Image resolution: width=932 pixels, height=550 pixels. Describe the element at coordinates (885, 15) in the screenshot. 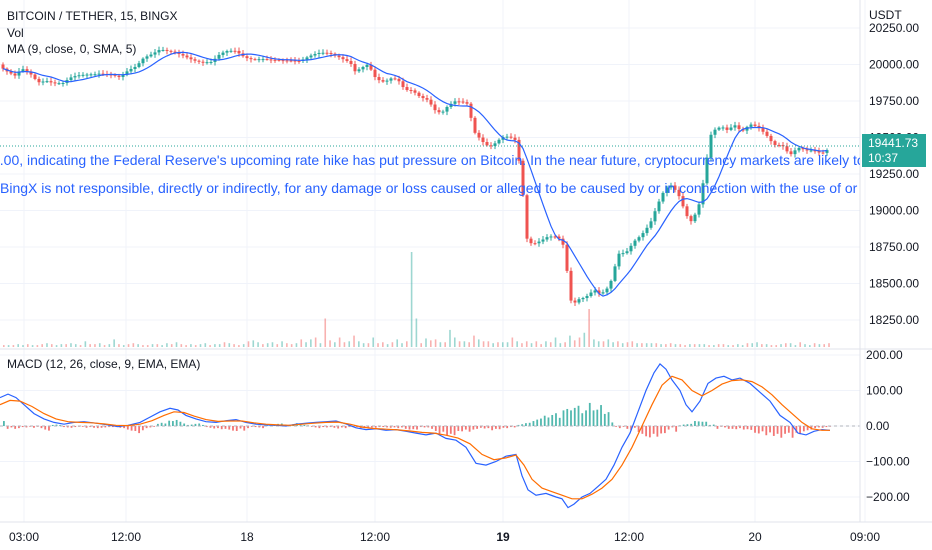

I see `currency-label: USDT` at that location.